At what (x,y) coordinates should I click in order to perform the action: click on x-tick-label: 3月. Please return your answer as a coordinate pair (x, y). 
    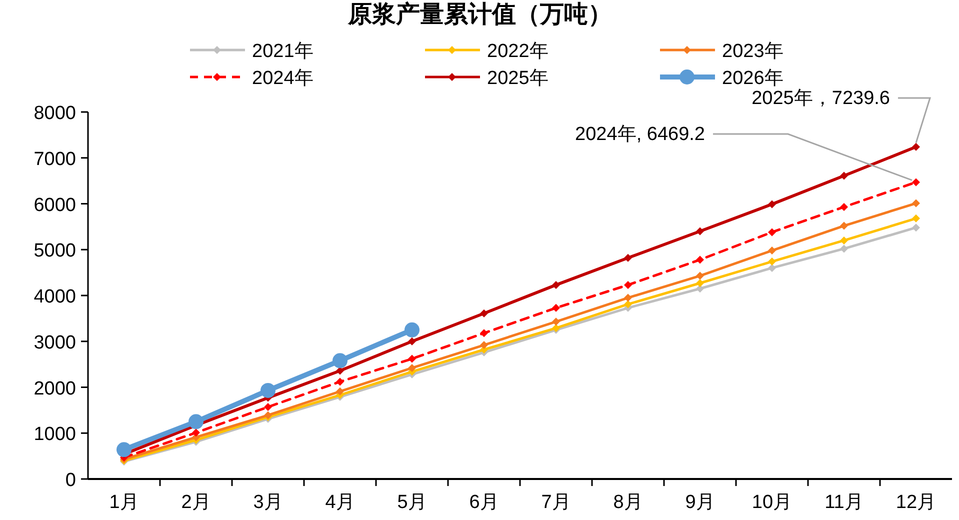
    Looking at the image, I should click on (268, 502).